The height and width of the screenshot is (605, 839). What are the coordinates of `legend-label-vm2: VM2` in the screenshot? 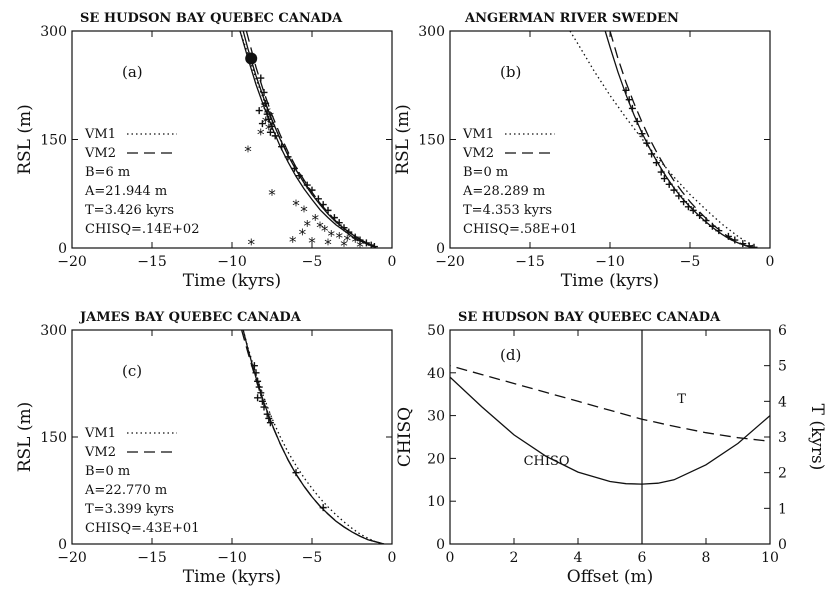 It's located at (100, 452).